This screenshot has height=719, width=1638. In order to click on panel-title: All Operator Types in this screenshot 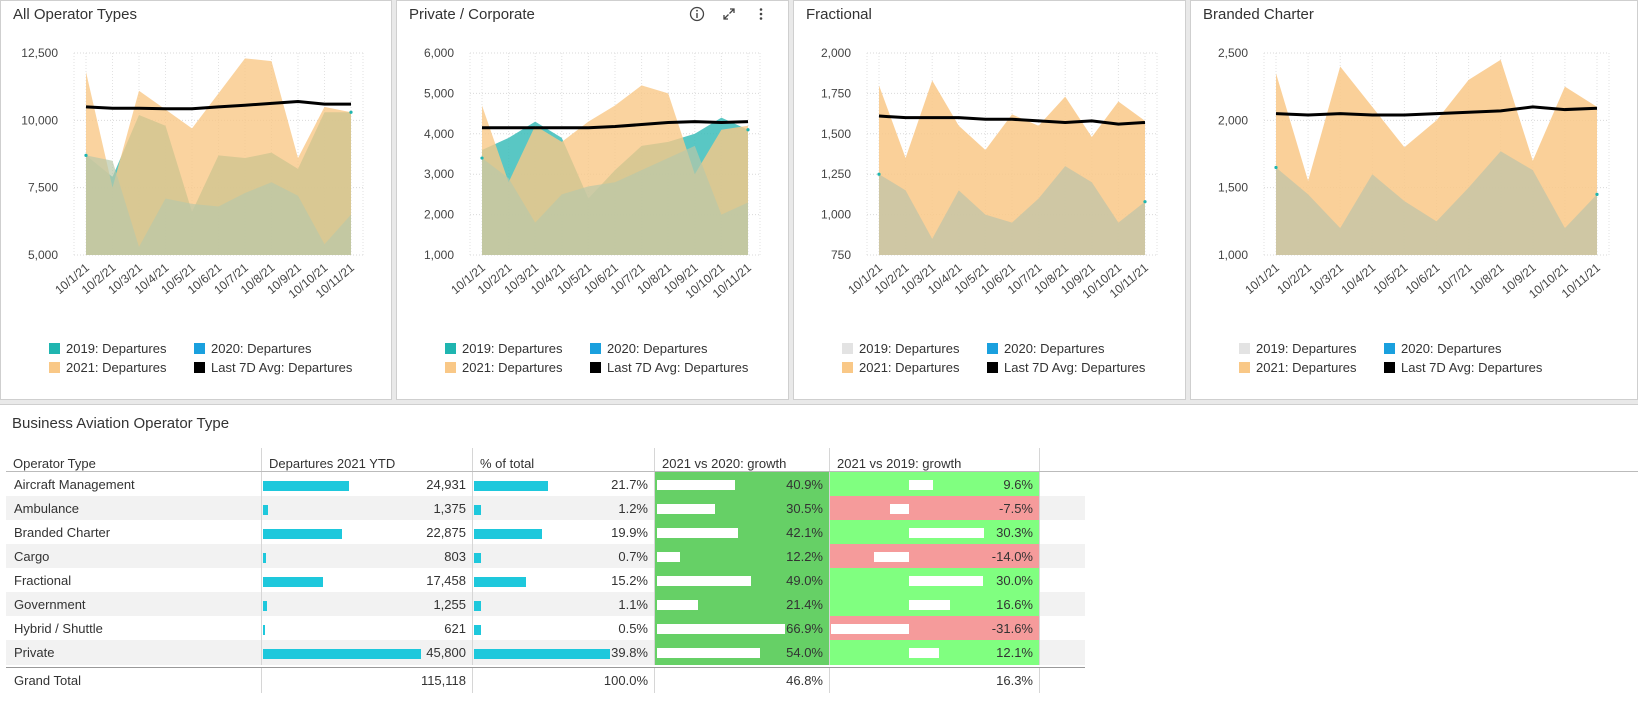, I will do `click(75, 14)`.